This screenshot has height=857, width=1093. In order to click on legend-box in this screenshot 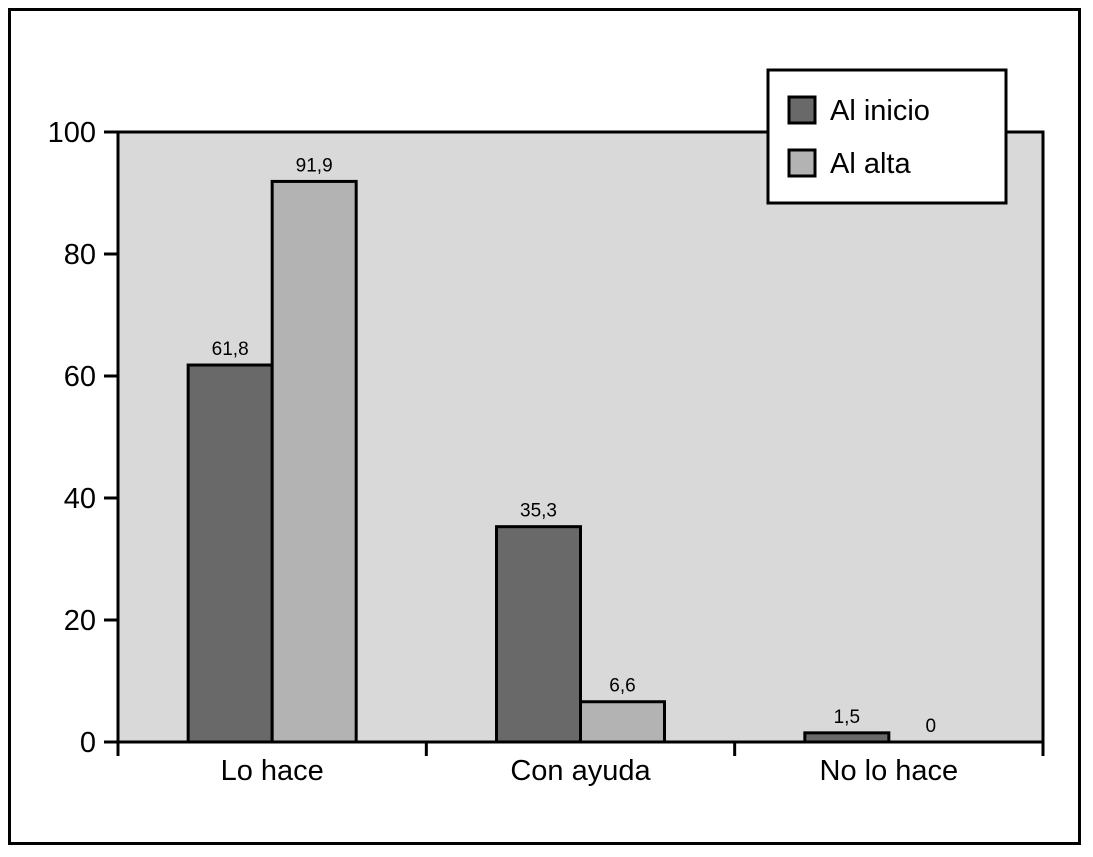, I will do `click(887, 136)`.